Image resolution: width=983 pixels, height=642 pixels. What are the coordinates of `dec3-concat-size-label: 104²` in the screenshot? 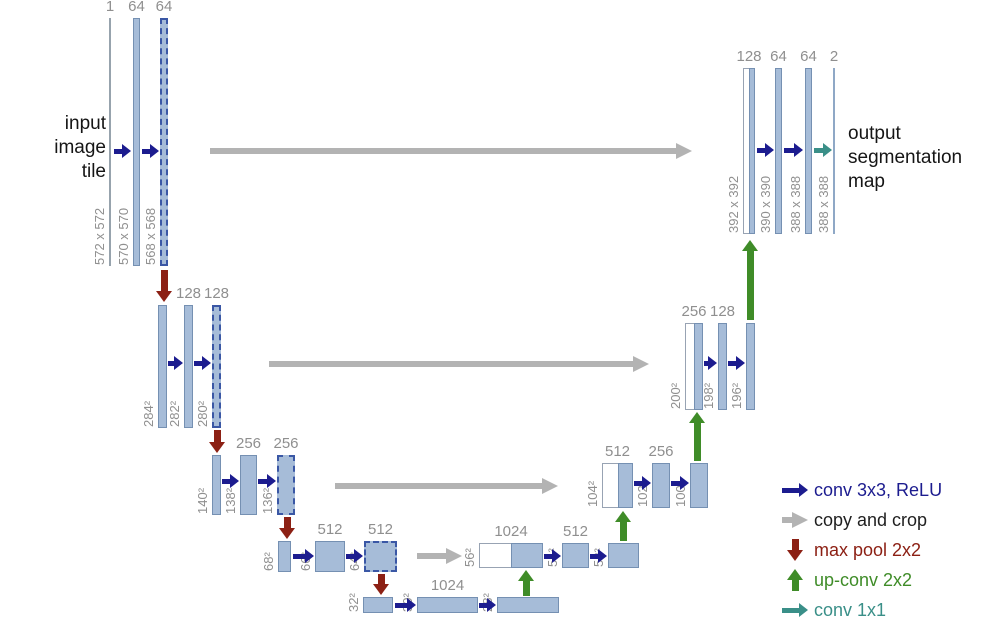 It's located at (592, 493).